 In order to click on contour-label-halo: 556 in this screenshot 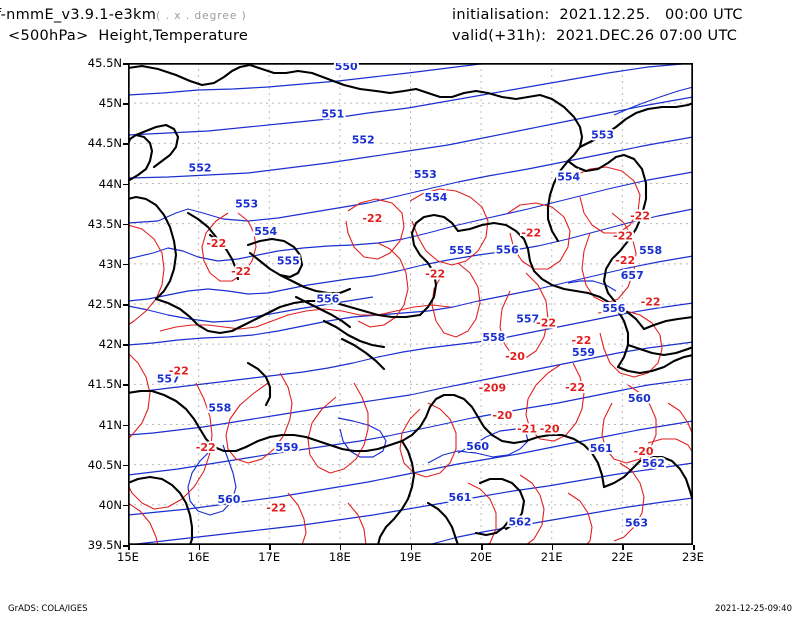, I will do `click(327, 298)`.